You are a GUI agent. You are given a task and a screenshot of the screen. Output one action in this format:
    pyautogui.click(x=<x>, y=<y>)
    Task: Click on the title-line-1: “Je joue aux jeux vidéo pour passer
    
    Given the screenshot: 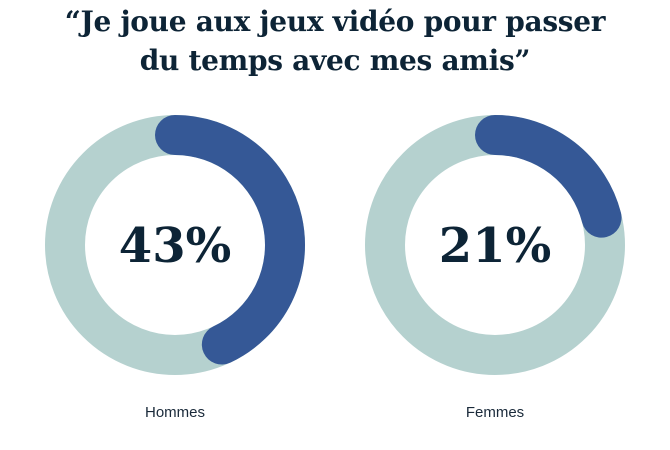 What is the action you would take?
    pyautogui.click(x=335, y=21)
    